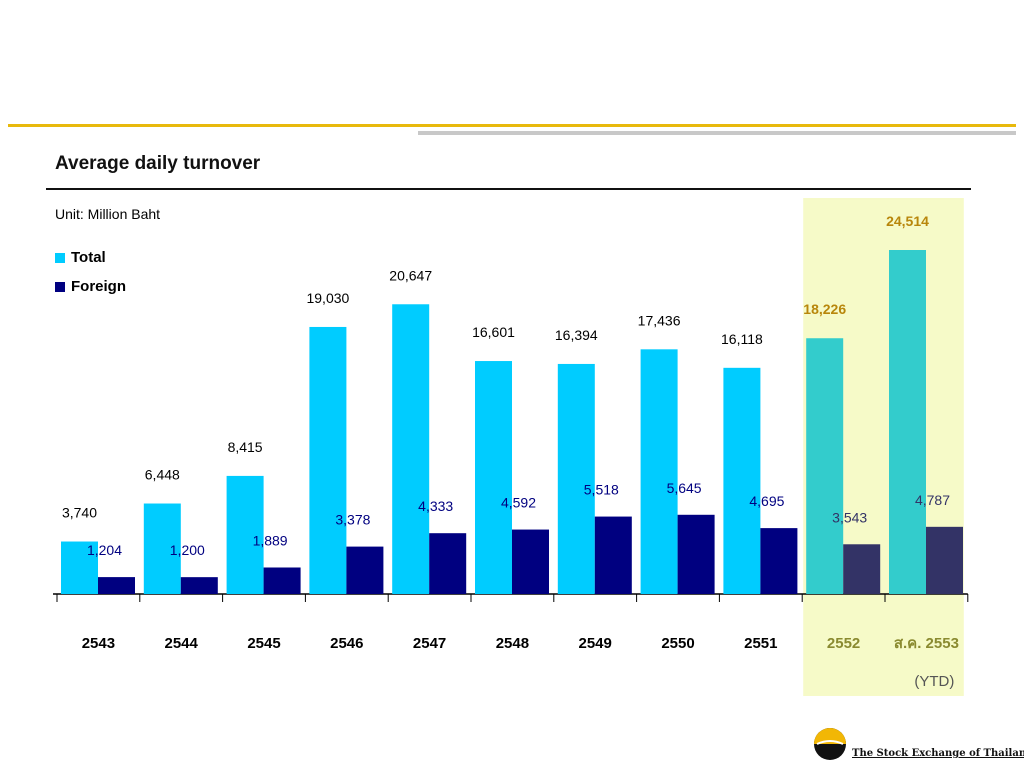 Image resolution: width=1024 pixels, height=768 pixels. Describe the element at coordinates (677, 643) in the screenshot. I see `x-tick-label: 2550` at that location.